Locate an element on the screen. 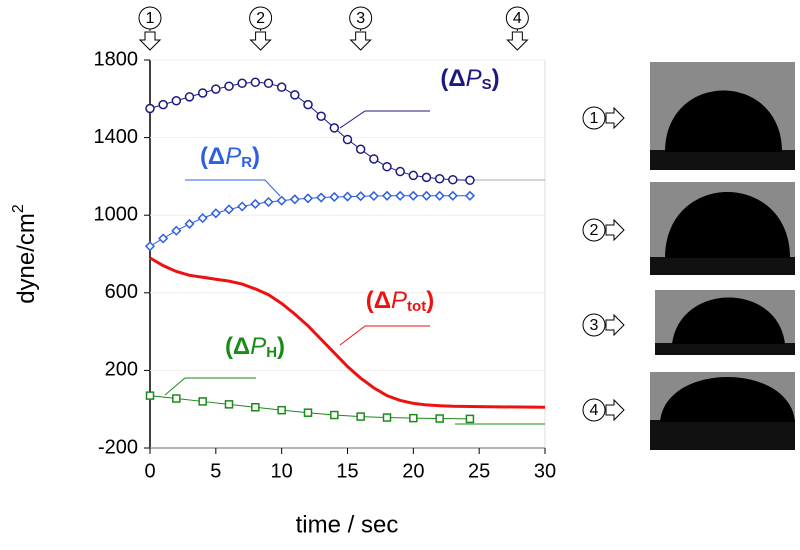 The width and height of the screenshot is (800, 550). photo-label: 2 is located at coordinates (594, 230).